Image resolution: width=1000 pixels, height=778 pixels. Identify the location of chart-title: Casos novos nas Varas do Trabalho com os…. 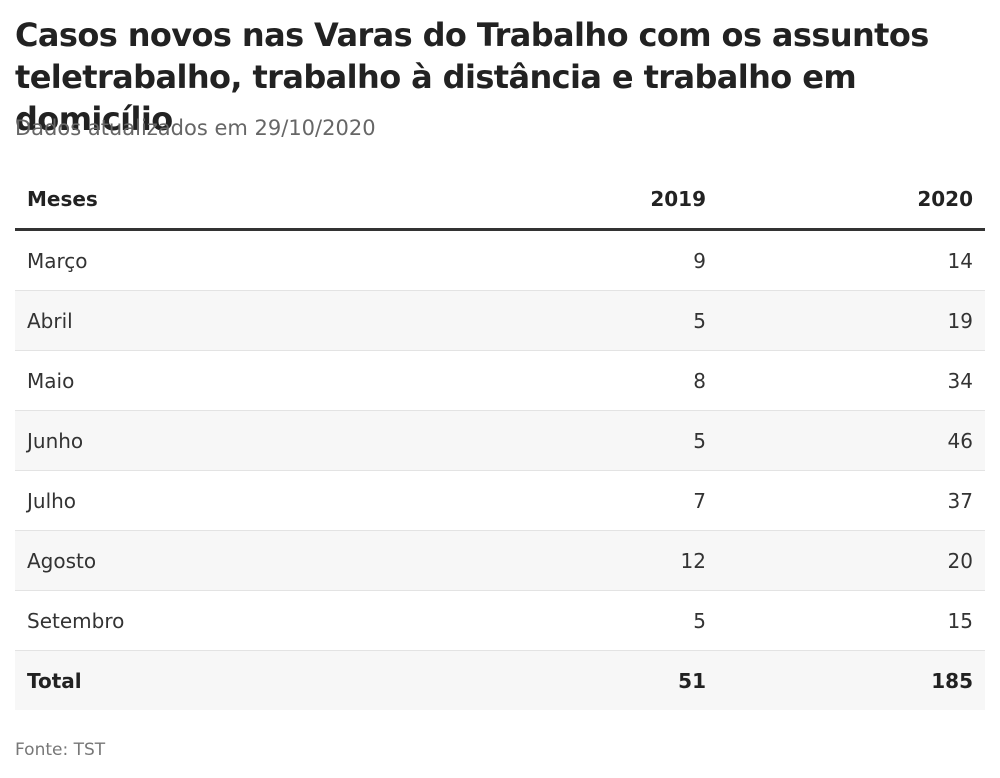
(472, 77).